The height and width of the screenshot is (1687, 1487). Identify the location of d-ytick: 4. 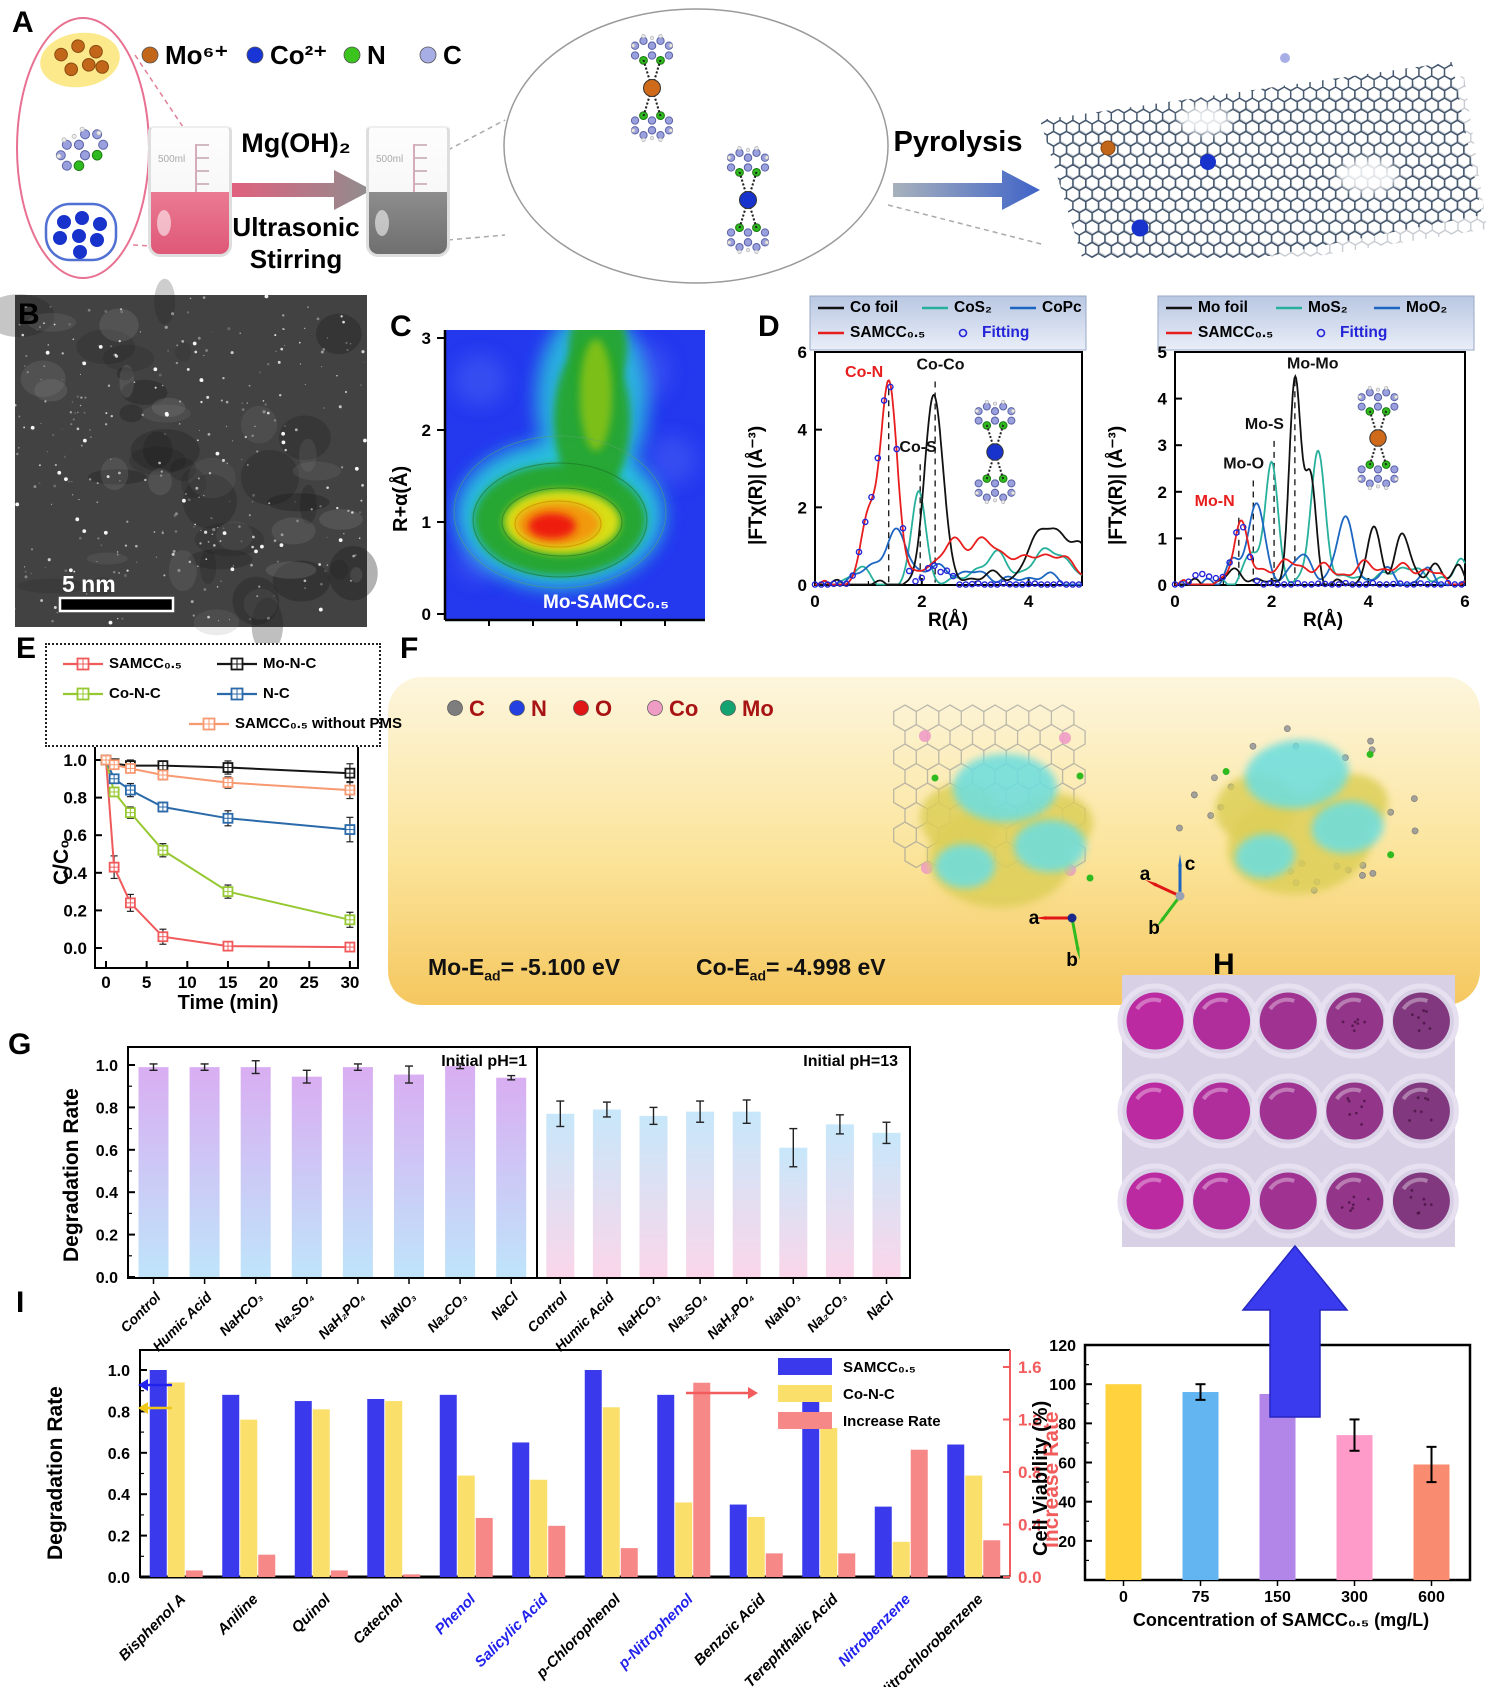
(1163, 399).